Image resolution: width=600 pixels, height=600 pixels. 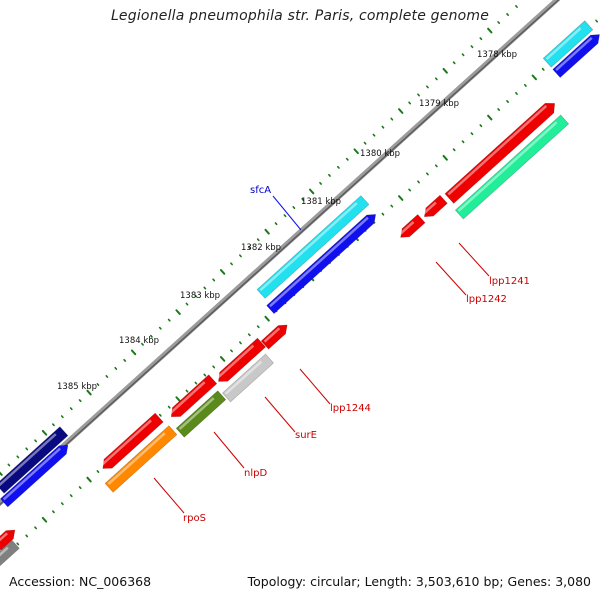 What do you see at coordinates (308, 247) in the screenshot?
I see `gene-sfcA-highlight` at bounding box center [308, 247].